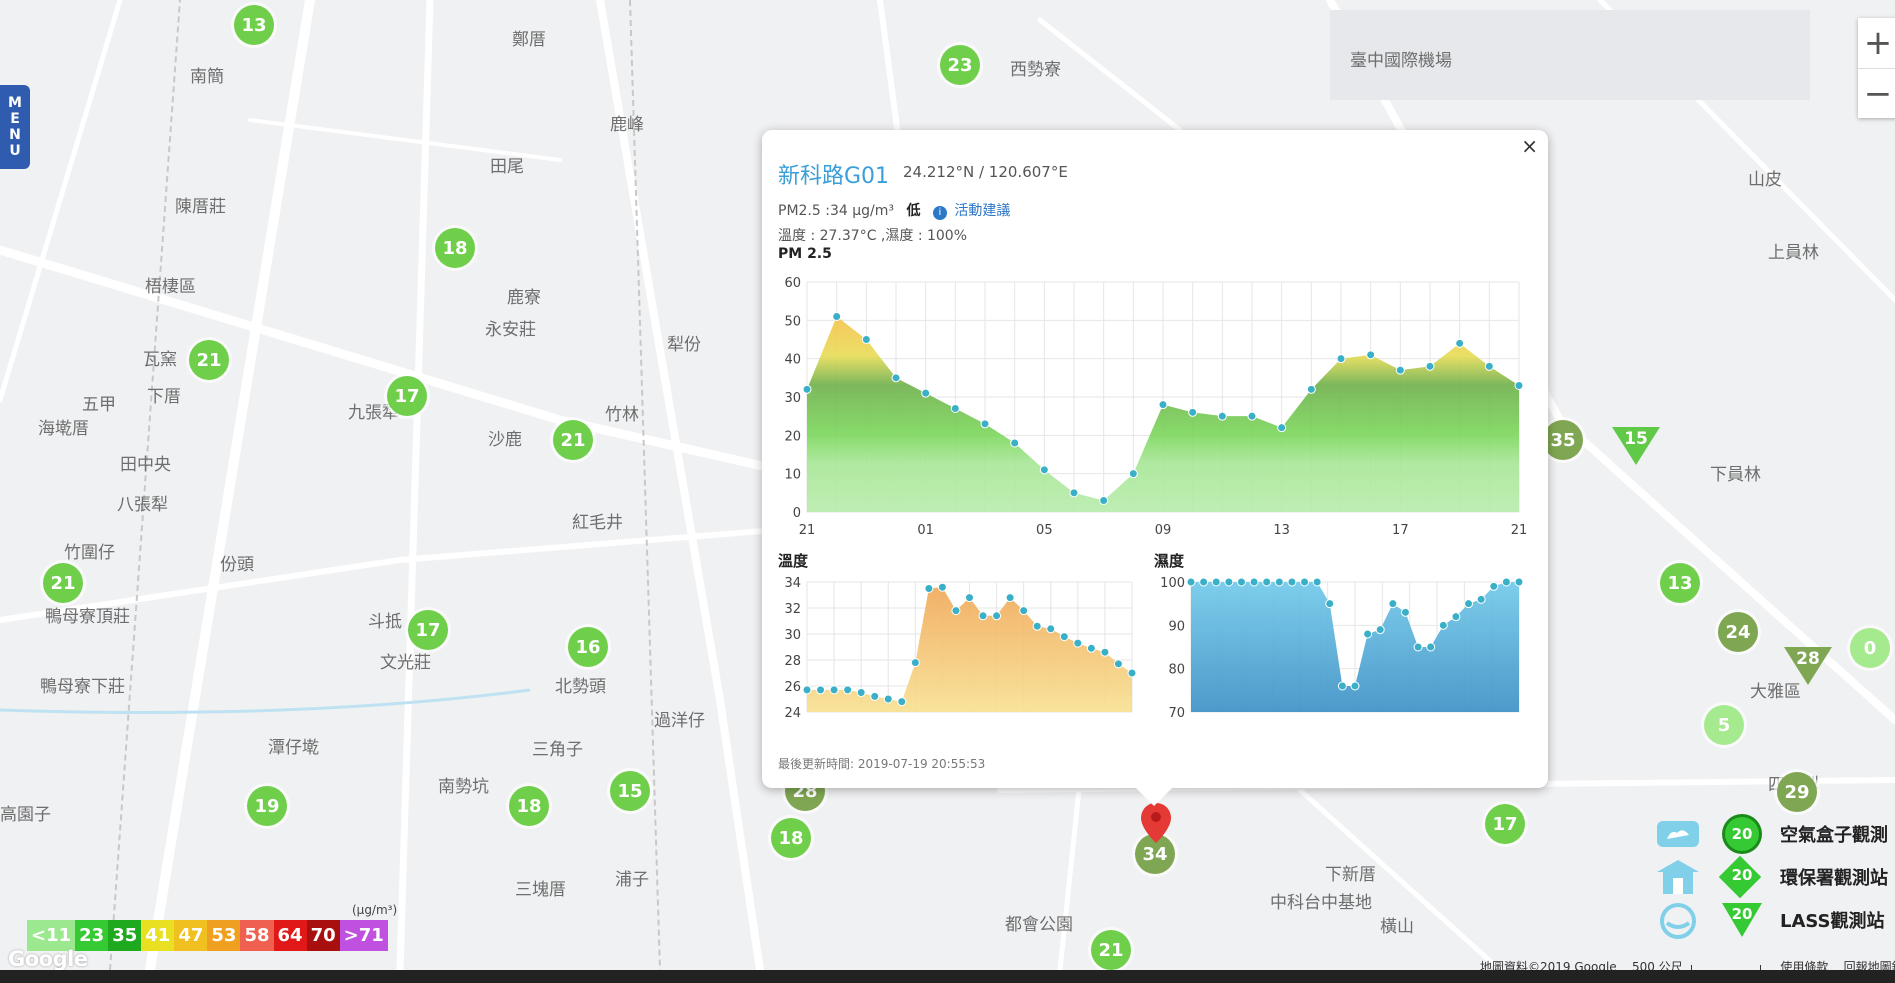 The image size is (1895, 983). I want to click on place-label: 沙鹿, so click(505, 440).